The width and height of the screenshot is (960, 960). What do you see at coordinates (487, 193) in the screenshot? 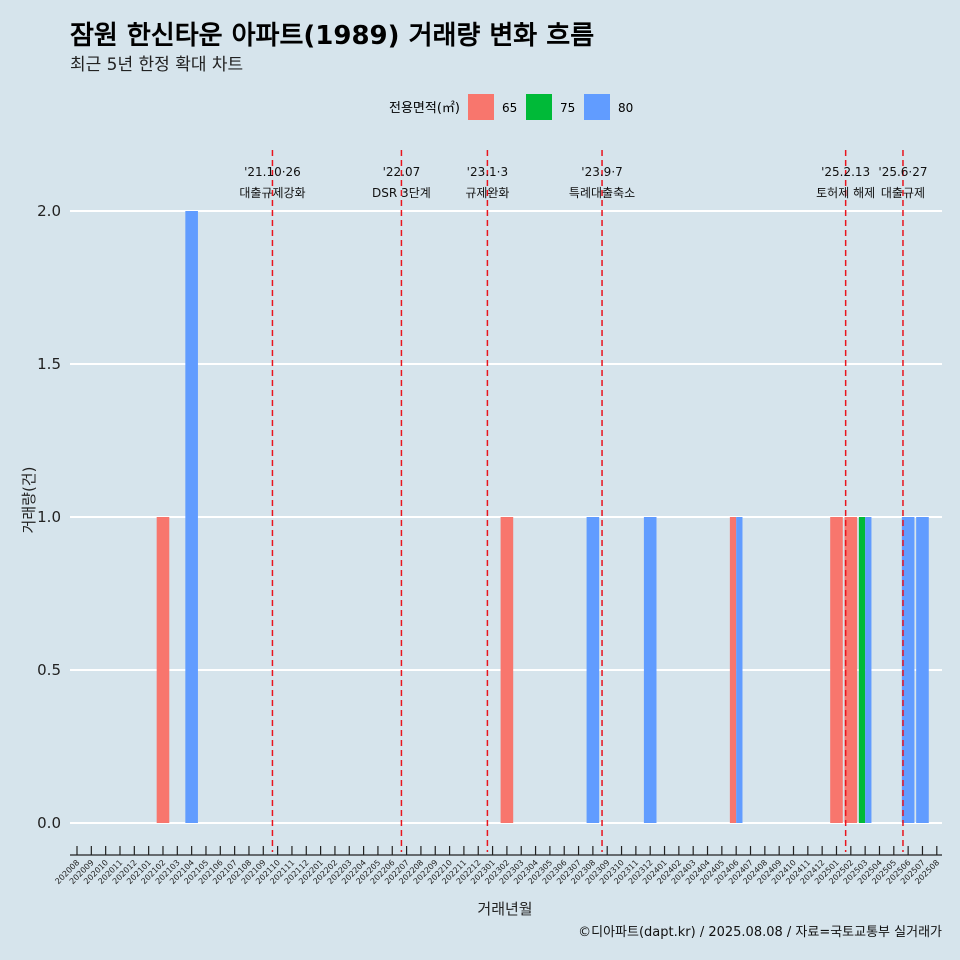
I see `annotation-label: 규제완화` at bounding box center [487, 193].